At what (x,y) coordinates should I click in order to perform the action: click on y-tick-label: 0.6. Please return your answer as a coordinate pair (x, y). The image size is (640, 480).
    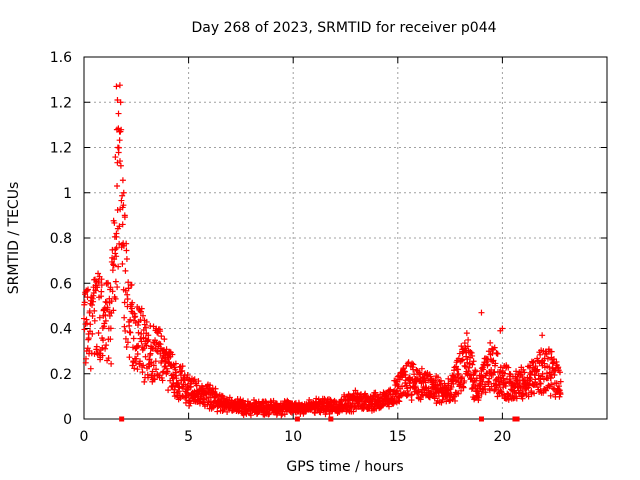
    Looking at the image, I should click on (61, 284).